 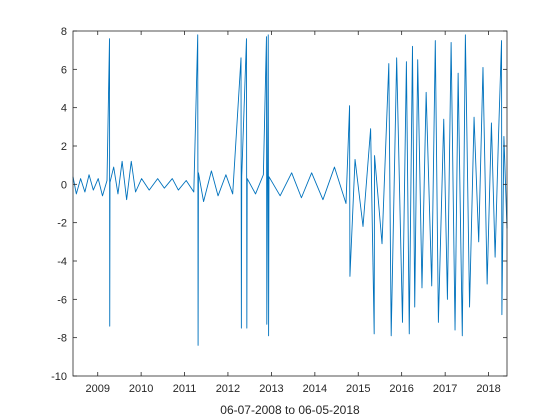 I want to click on x-tick-label: 2016, so click(x=401, y=389).